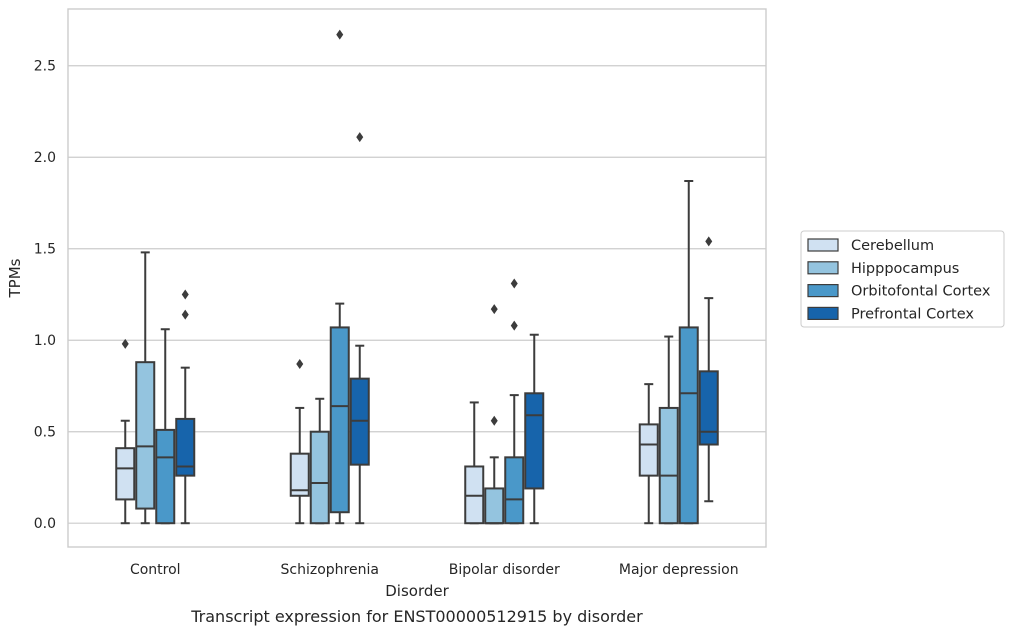 This screenshot has width=1014, height=634. I want to click on legend-label: Orbitofontal Cortex, so click(921, 292).